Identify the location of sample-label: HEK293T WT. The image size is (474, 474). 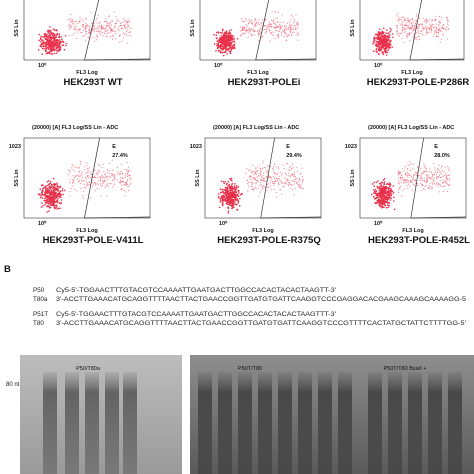
(92, 82).